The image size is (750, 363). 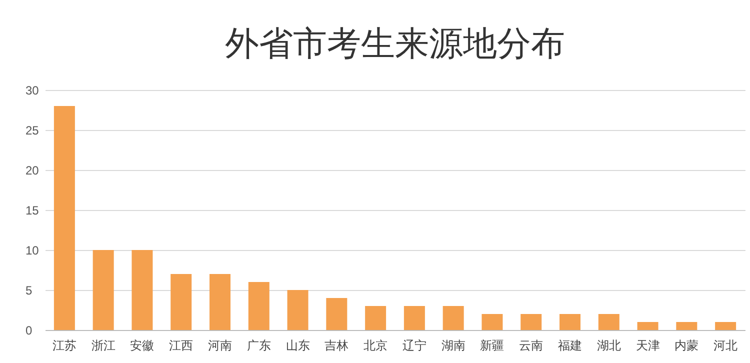 What do you see at coordinates (220, 345) in the screenshot?
I see `x-tick-label: 河南` at bounding box center [220, 345].